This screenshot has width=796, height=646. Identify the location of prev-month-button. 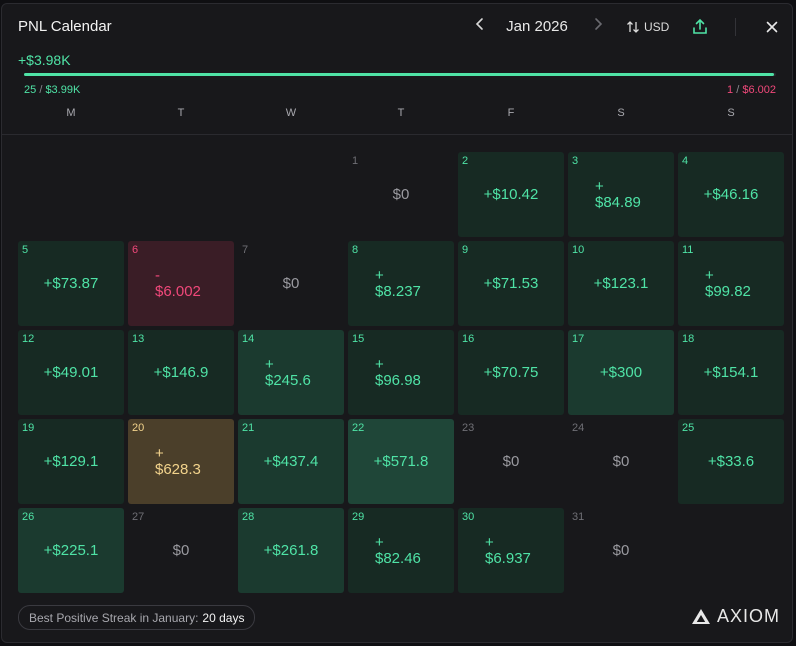
(480, 27).